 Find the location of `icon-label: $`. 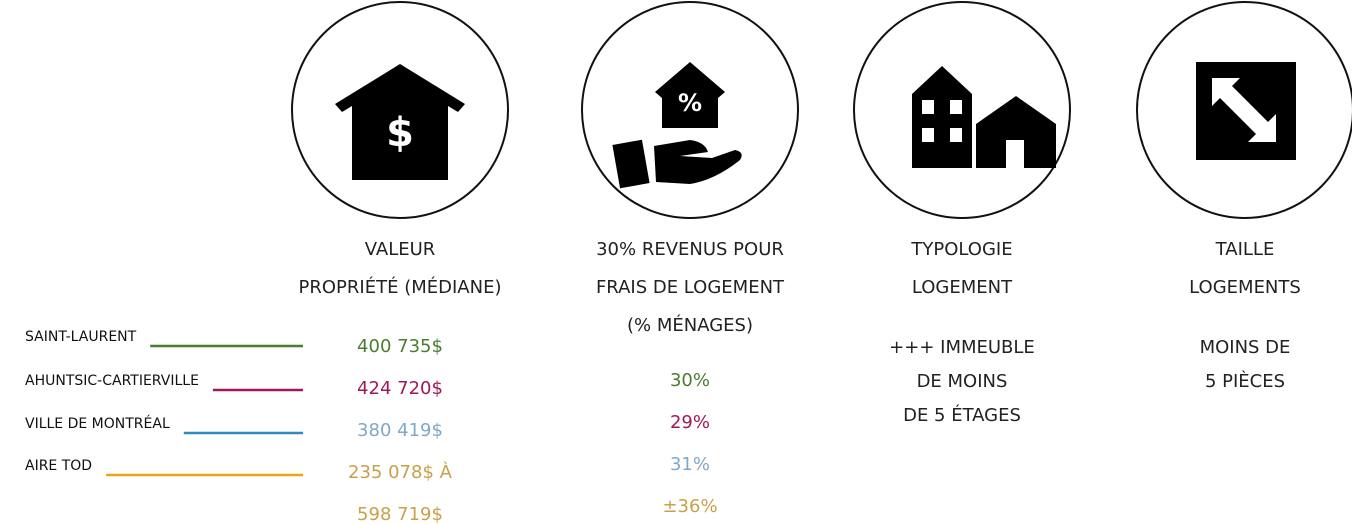

icon-label: $ is located at coordinates (400, 133).